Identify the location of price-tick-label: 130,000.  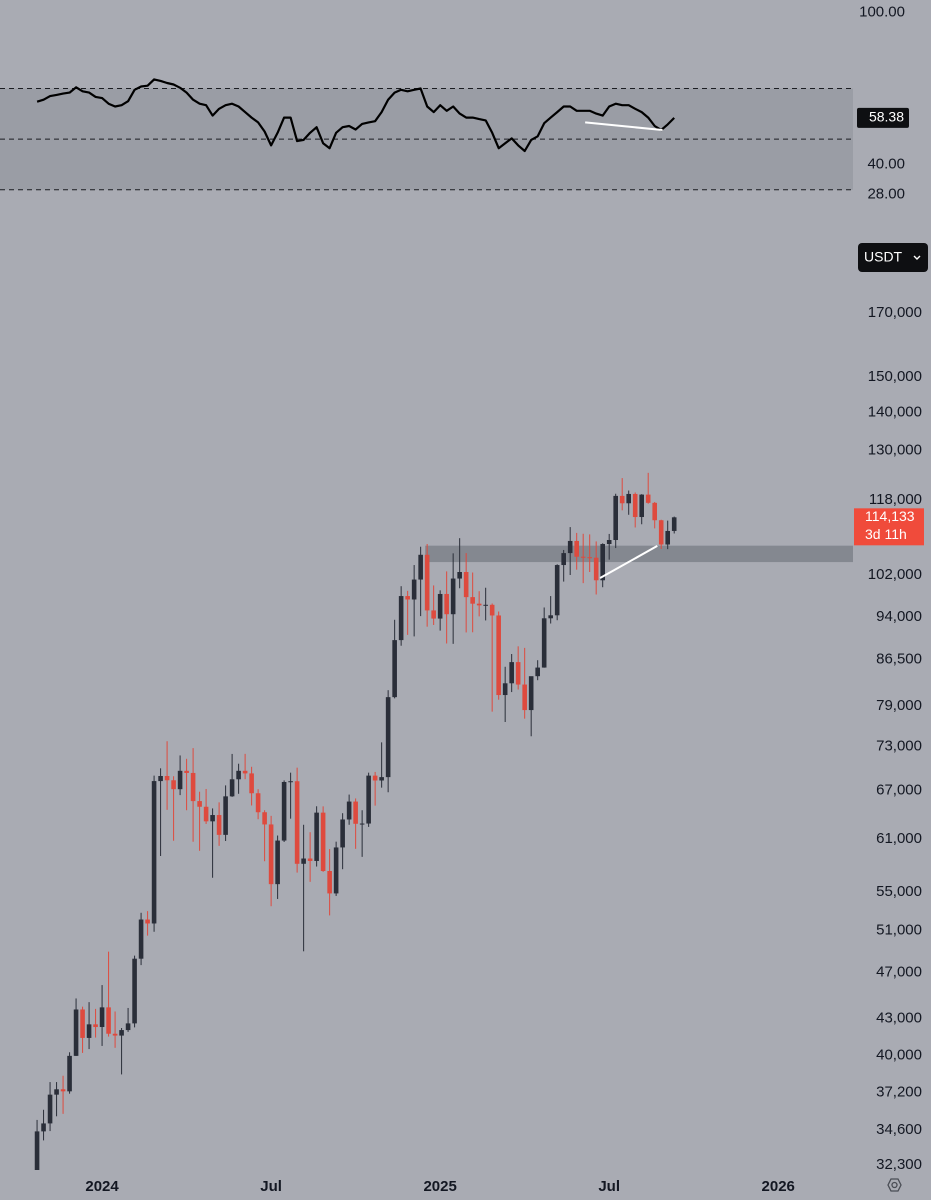
(895, 449).